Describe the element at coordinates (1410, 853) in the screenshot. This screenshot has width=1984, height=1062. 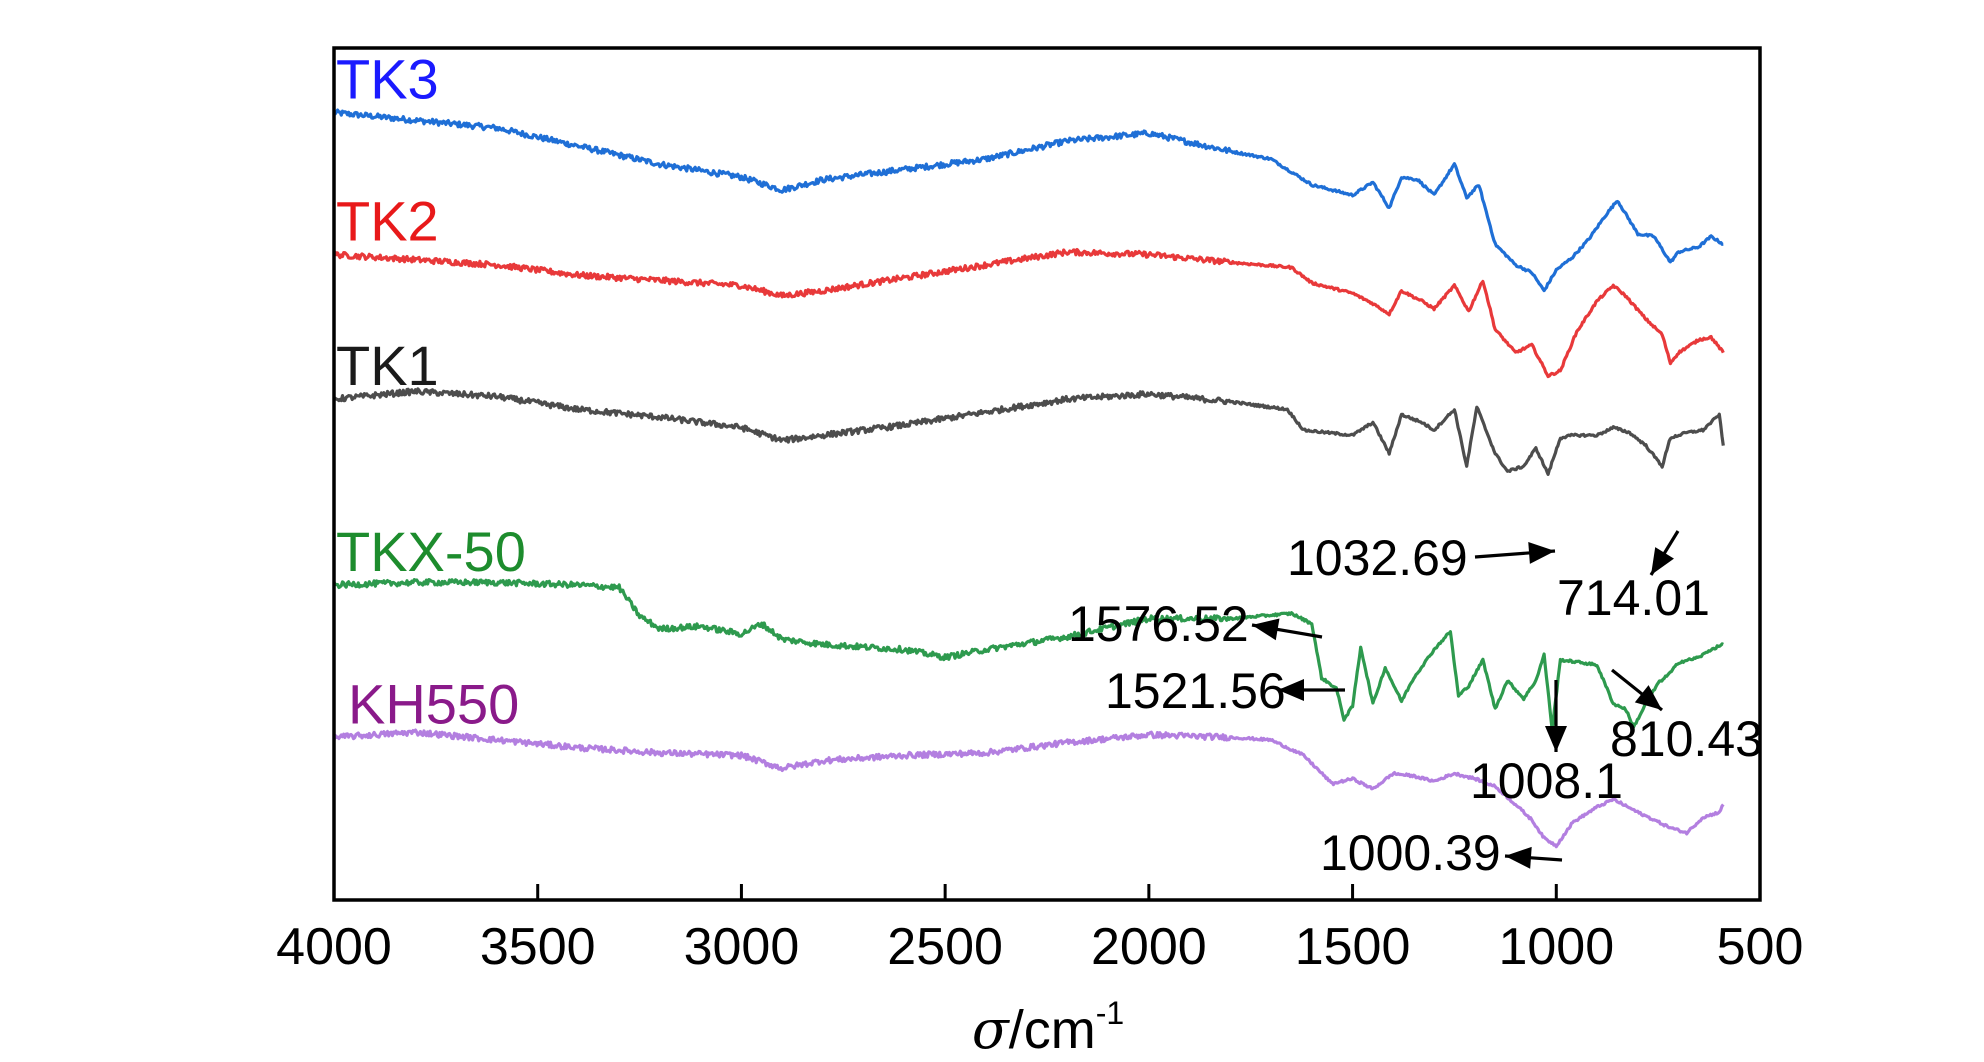
I see `annotation-label: 1000.39` at that location.